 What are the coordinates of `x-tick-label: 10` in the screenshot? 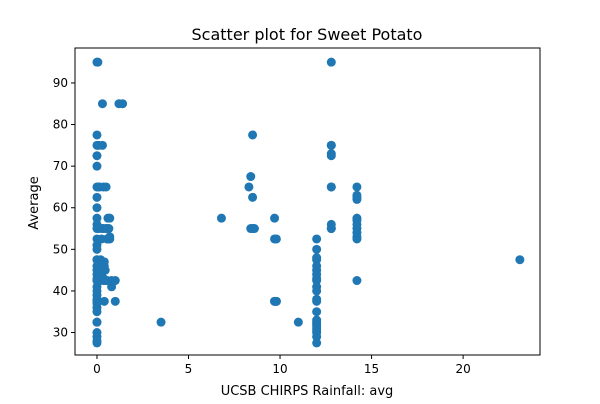 It's located at (279, 369).